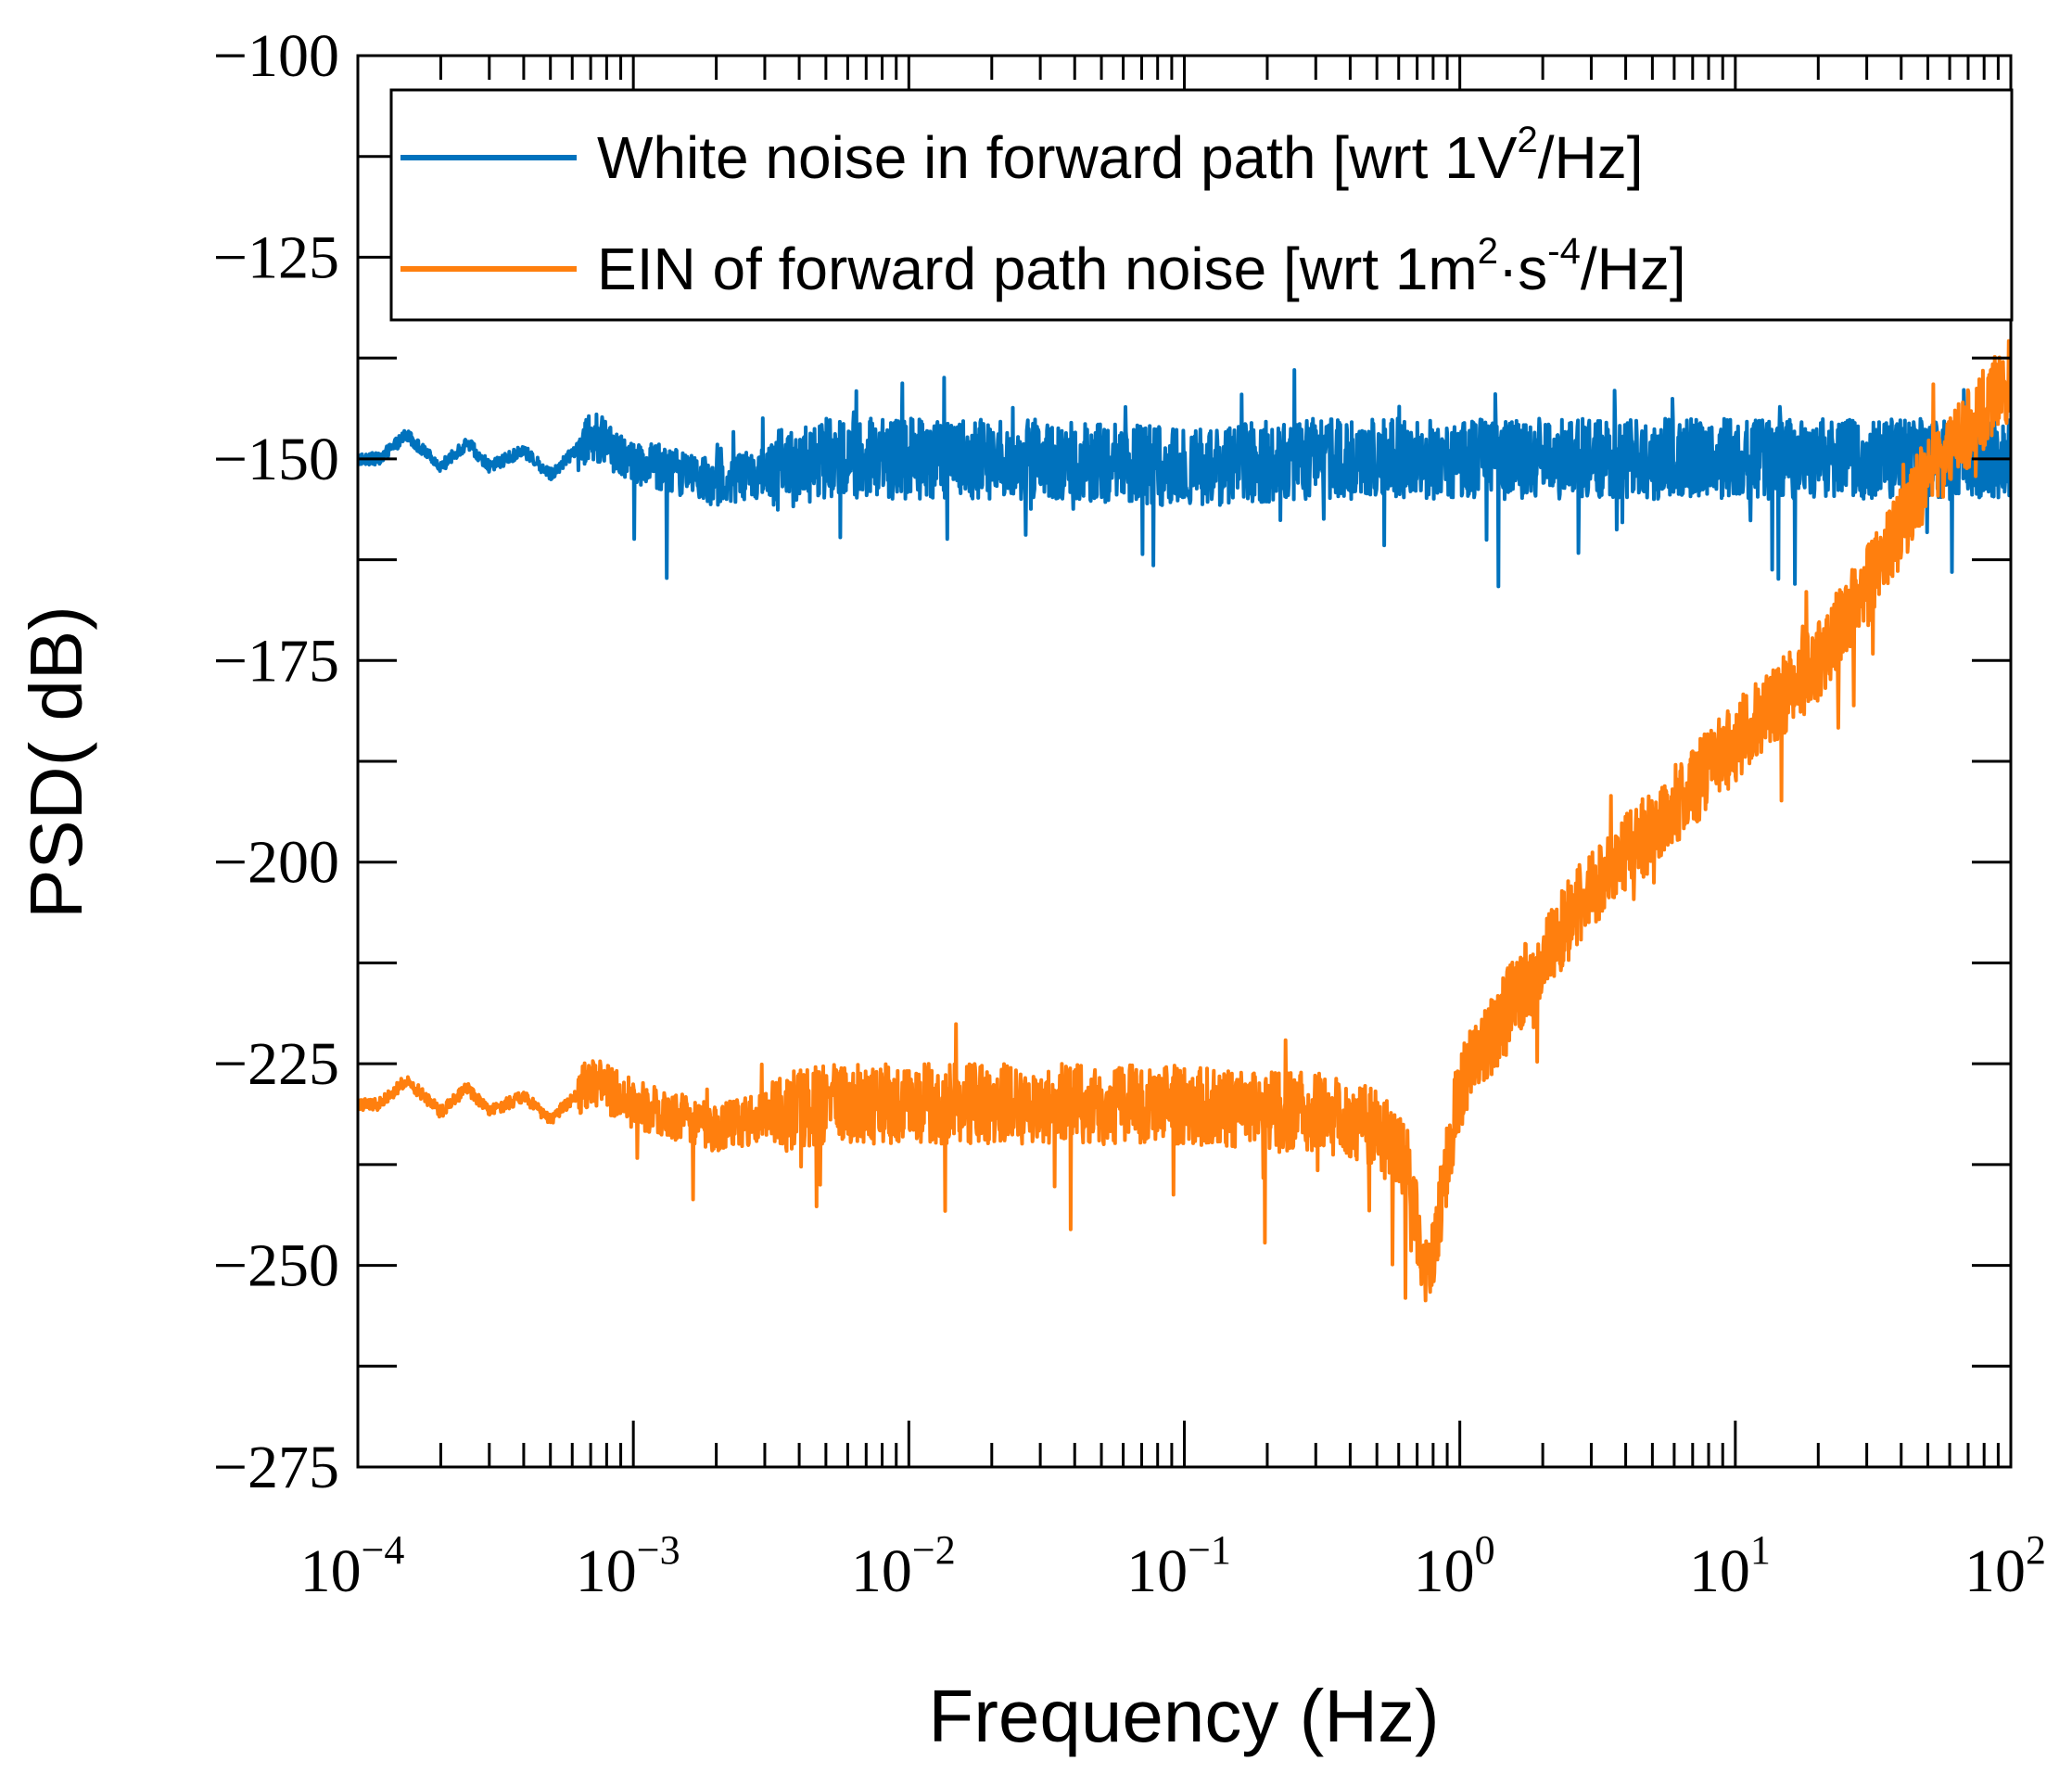  Describe the element at coordinates (276, 1467) in the screenshot. I see `y-tick-label: −275` at that location.